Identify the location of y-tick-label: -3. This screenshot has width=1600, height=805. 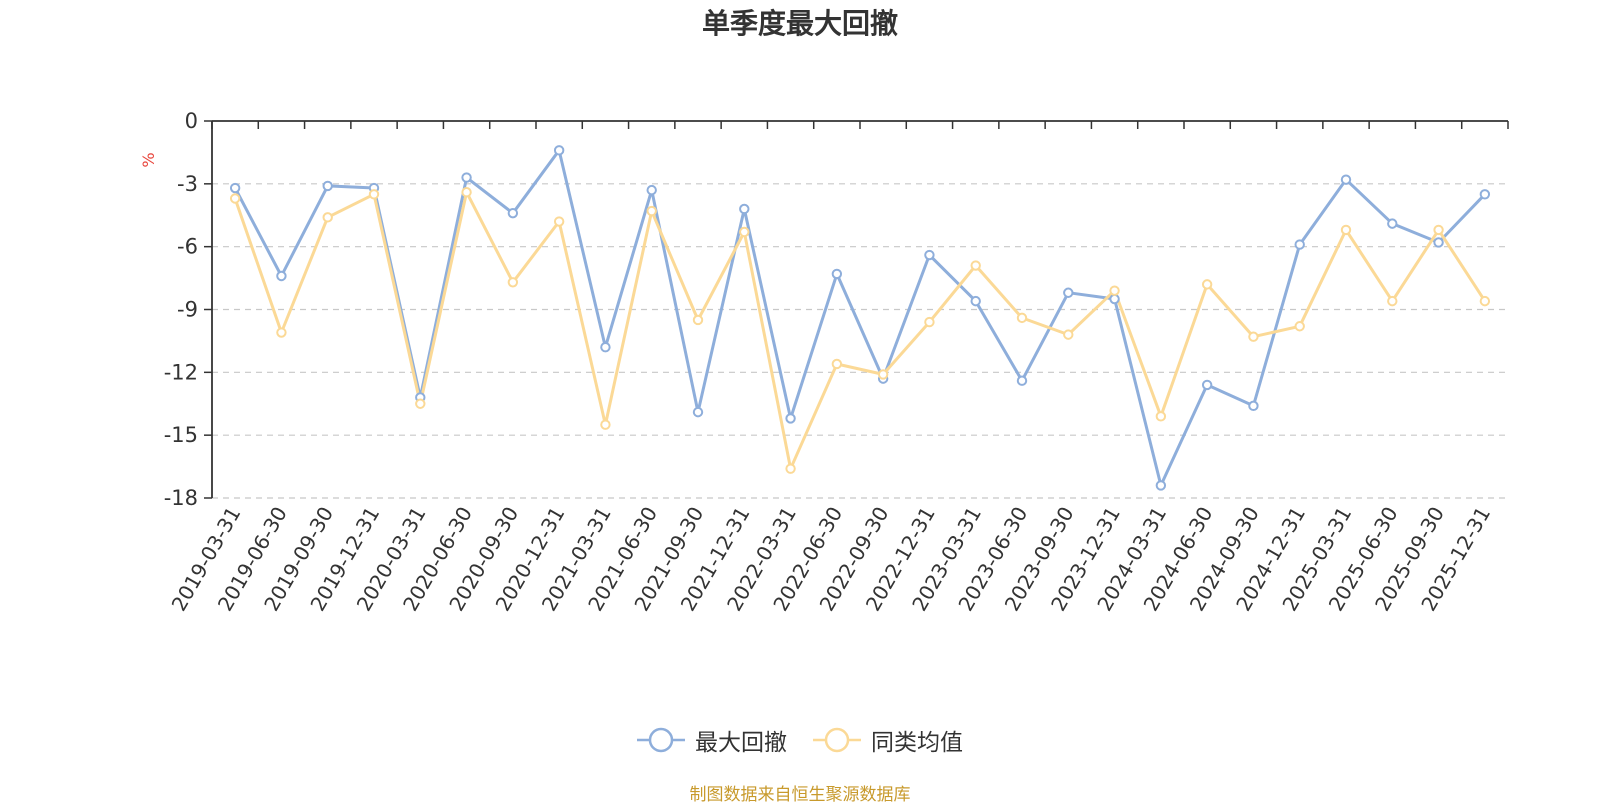
(187, 184).